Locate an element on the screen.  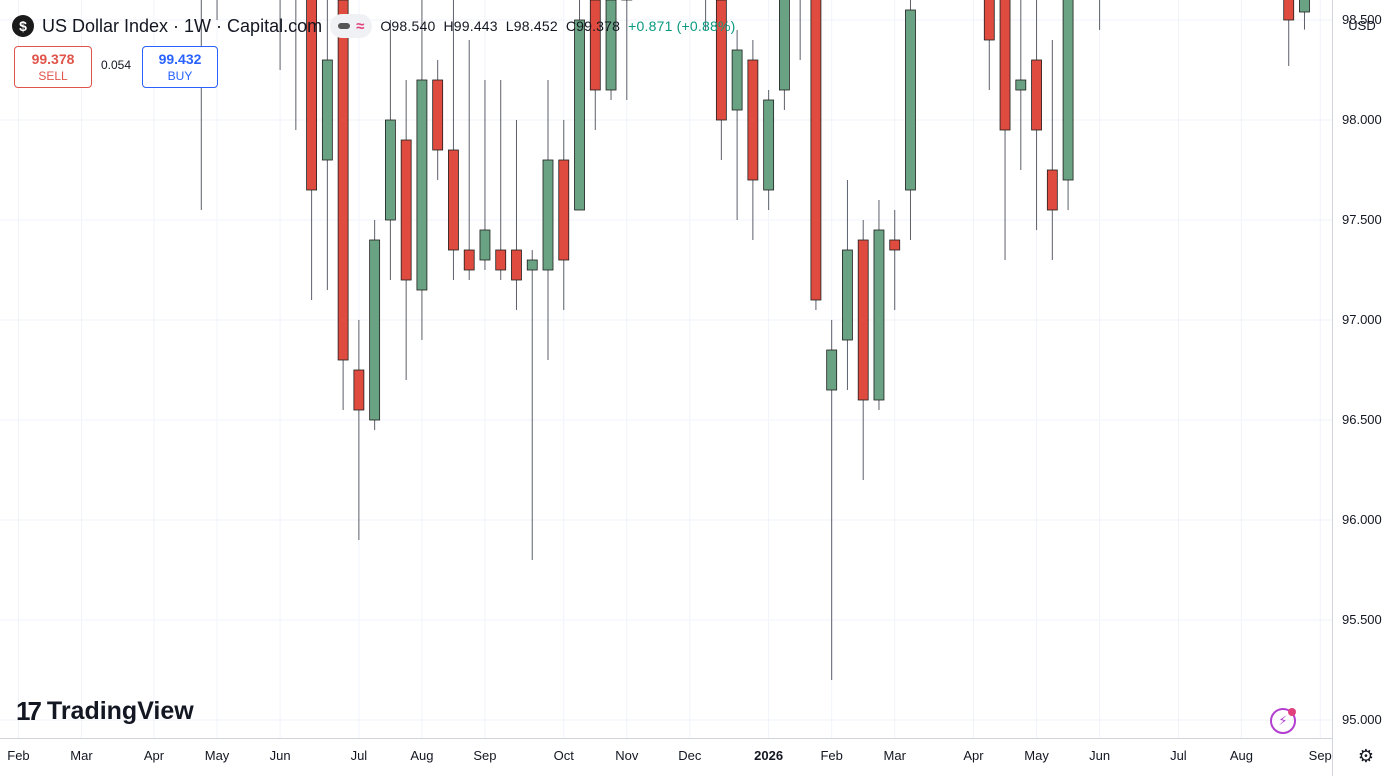
wave-icon: ≈ is located at coordinates (360, 26).